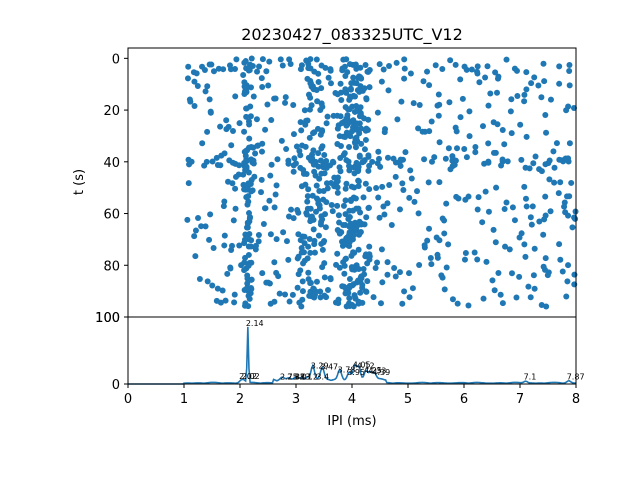  Describe the element at coordinates (352, 355) in the screenshot. I see `histogram-line` at that location.